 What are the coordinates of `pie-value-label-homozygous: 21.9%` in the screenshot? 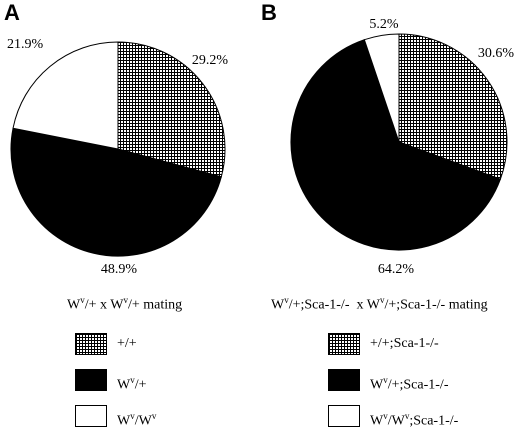 It's located at (25, 44).